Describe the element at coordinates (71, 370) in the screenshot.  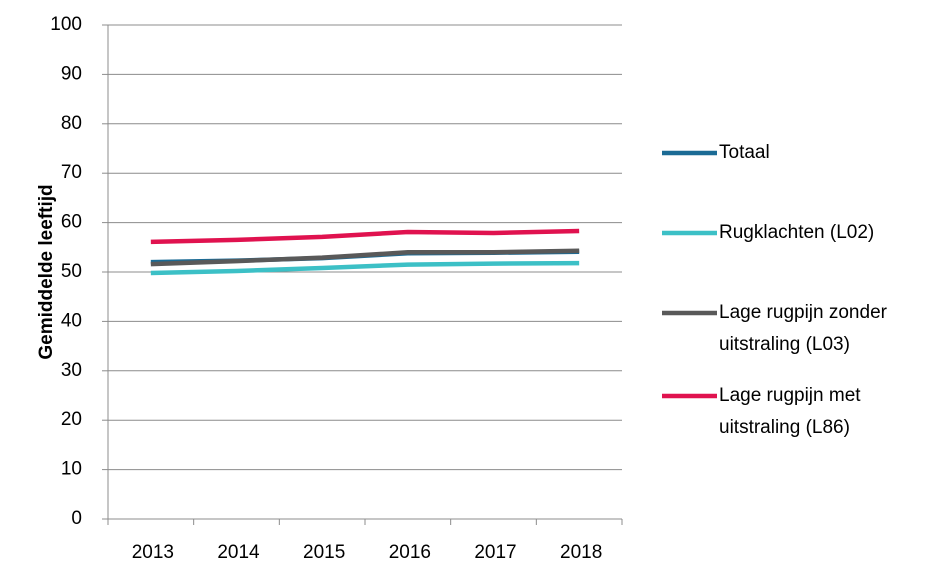
I see `y-tick-label: 30` at that location.